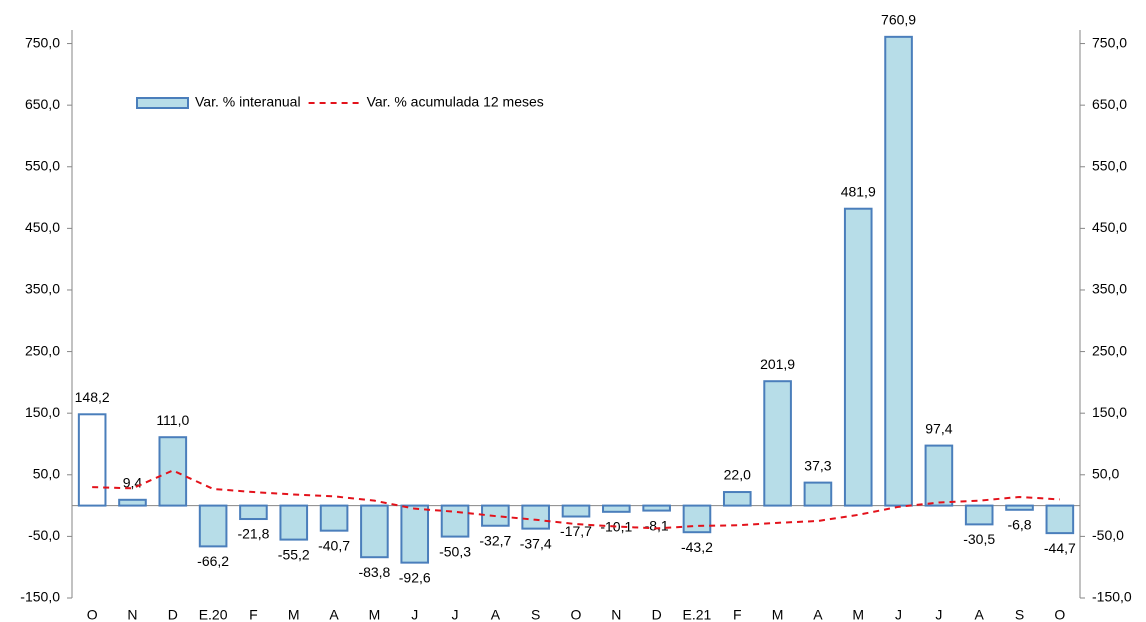 This screenshot has height=622, width=1146. Describe the element at coordinates (42, 165) in the screenshot. I see `y-tick-label: 550,0` at that location.